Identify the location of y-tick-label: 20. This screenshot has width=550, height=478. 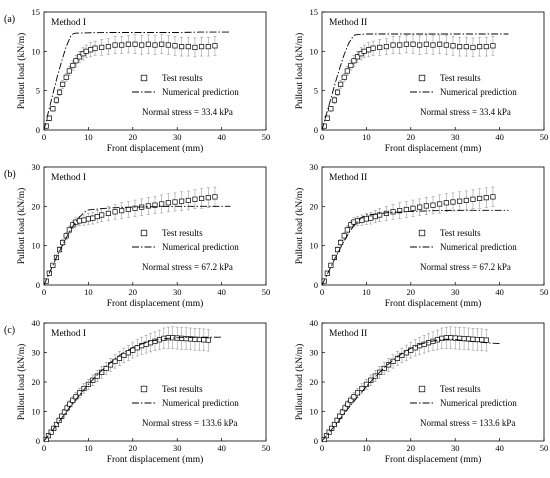
(314, 206).